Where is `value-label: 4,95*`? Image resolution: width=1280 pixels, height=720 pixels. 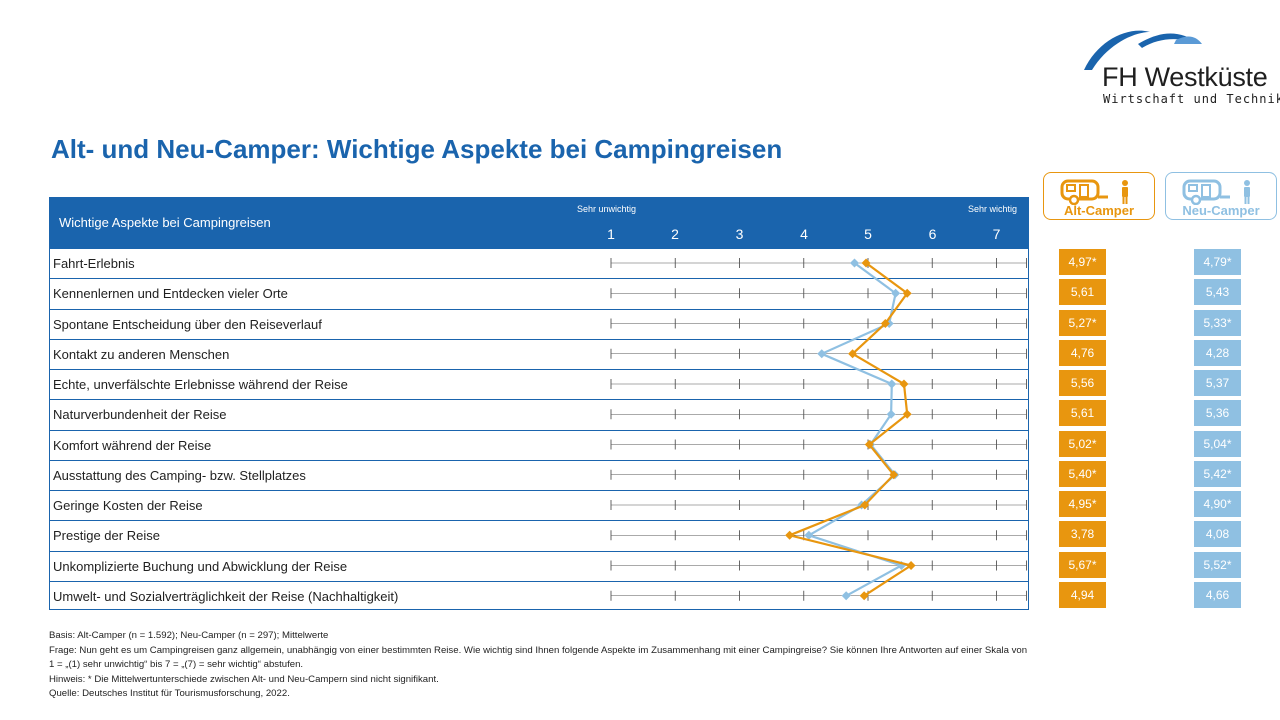 value-label: 4,95* is located at coordinates (1082, 504).